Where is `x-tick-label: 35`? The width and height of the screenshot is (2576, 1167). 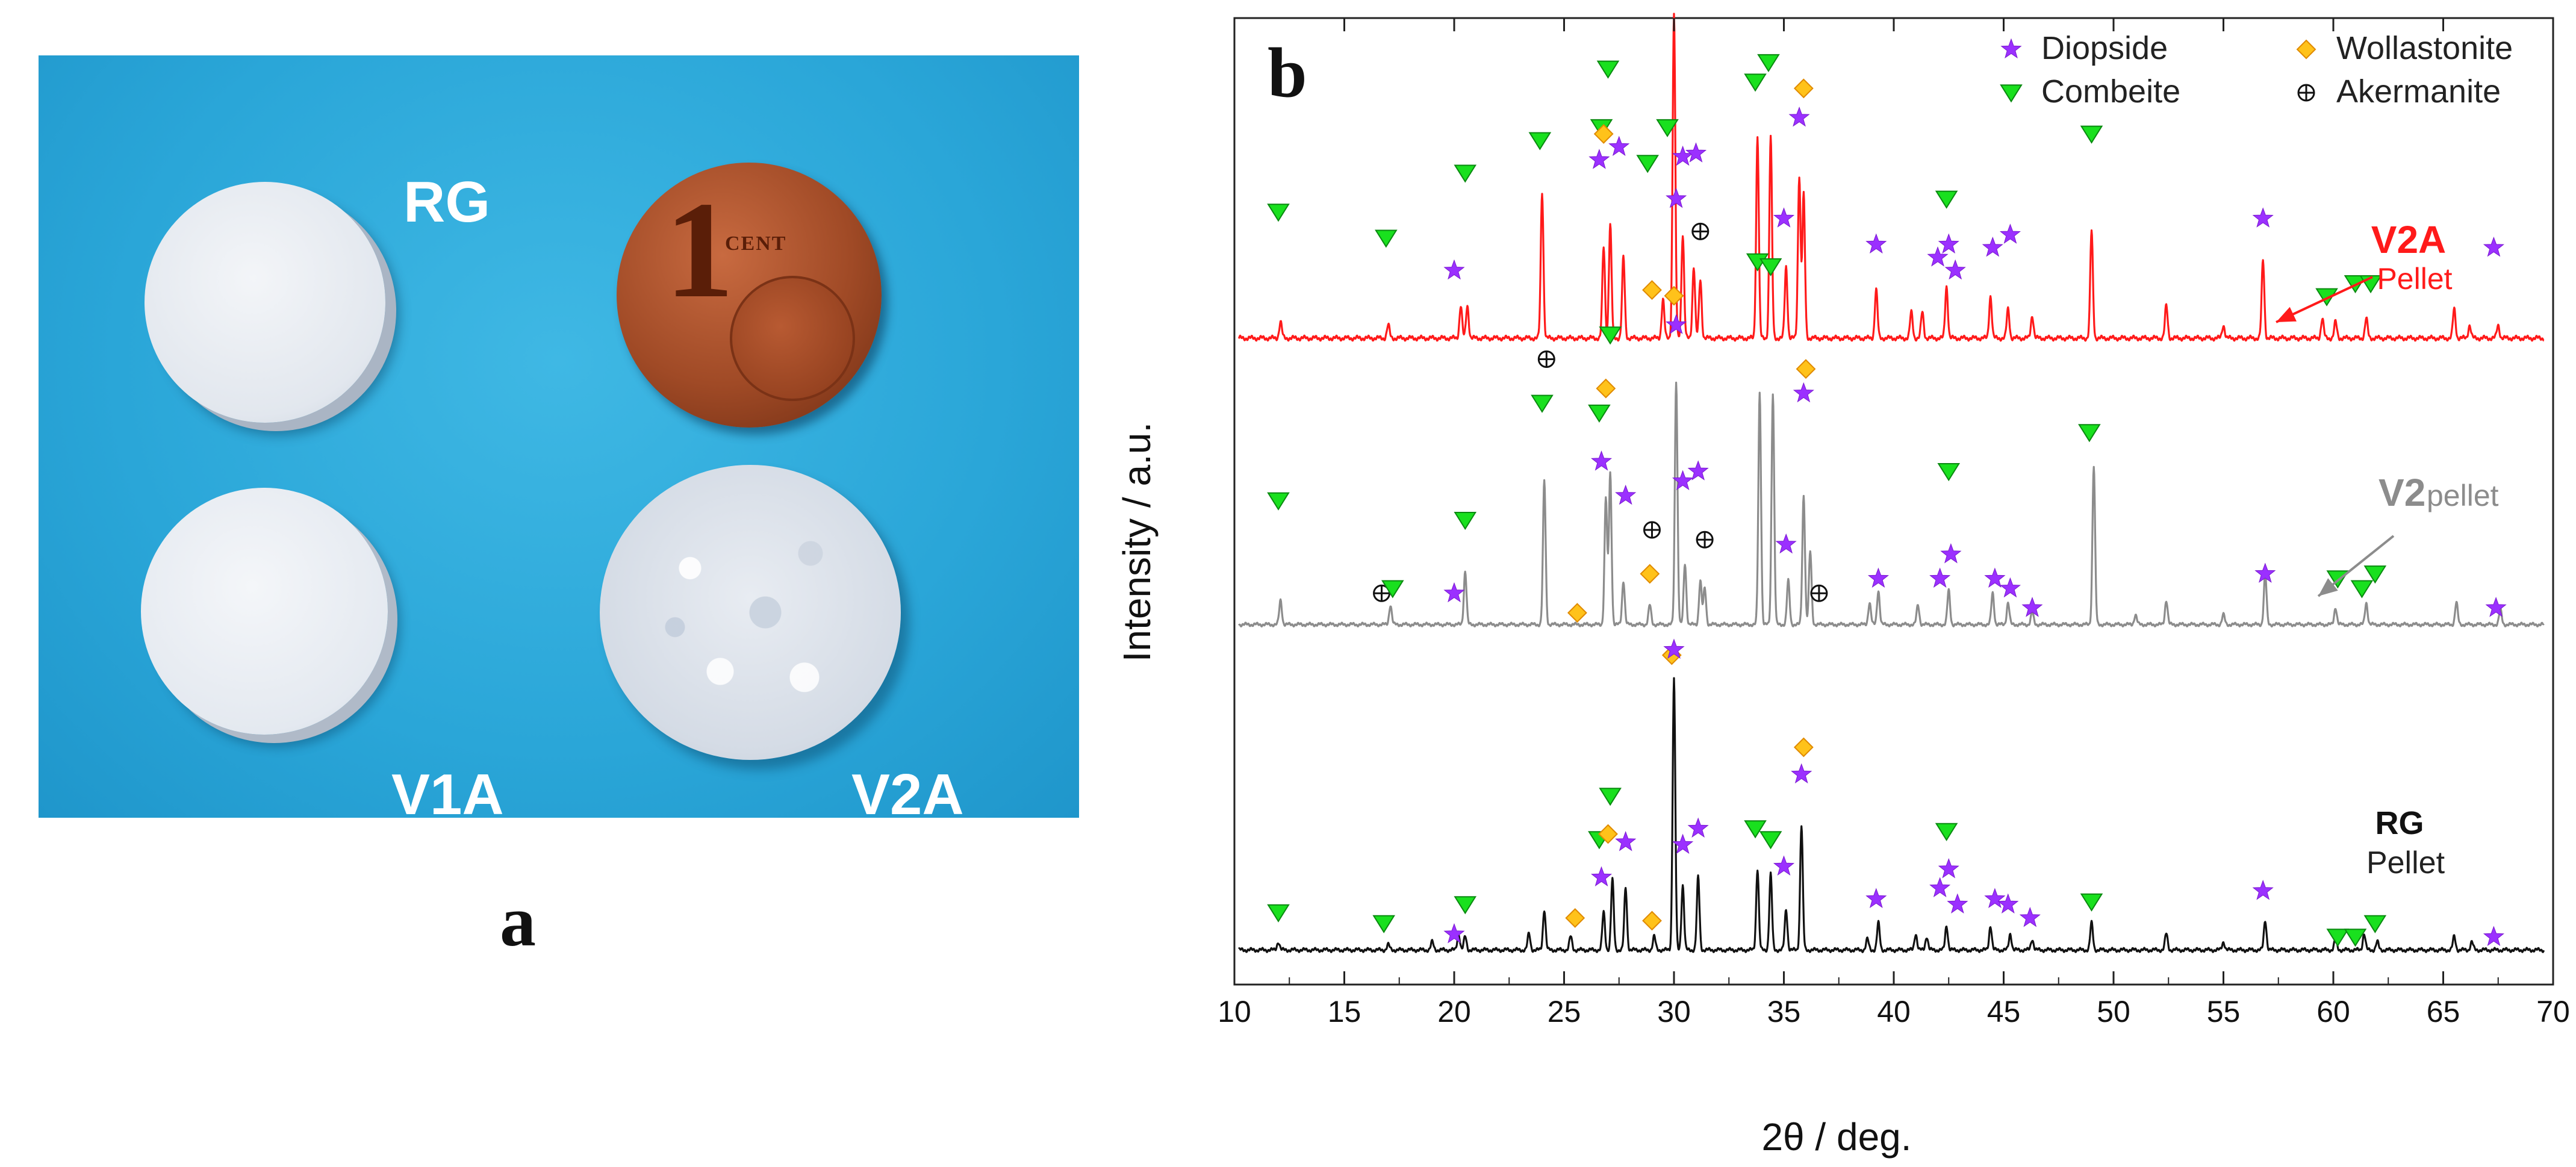
x-tick-label: 35 is located at coordinates (1784, 1012).